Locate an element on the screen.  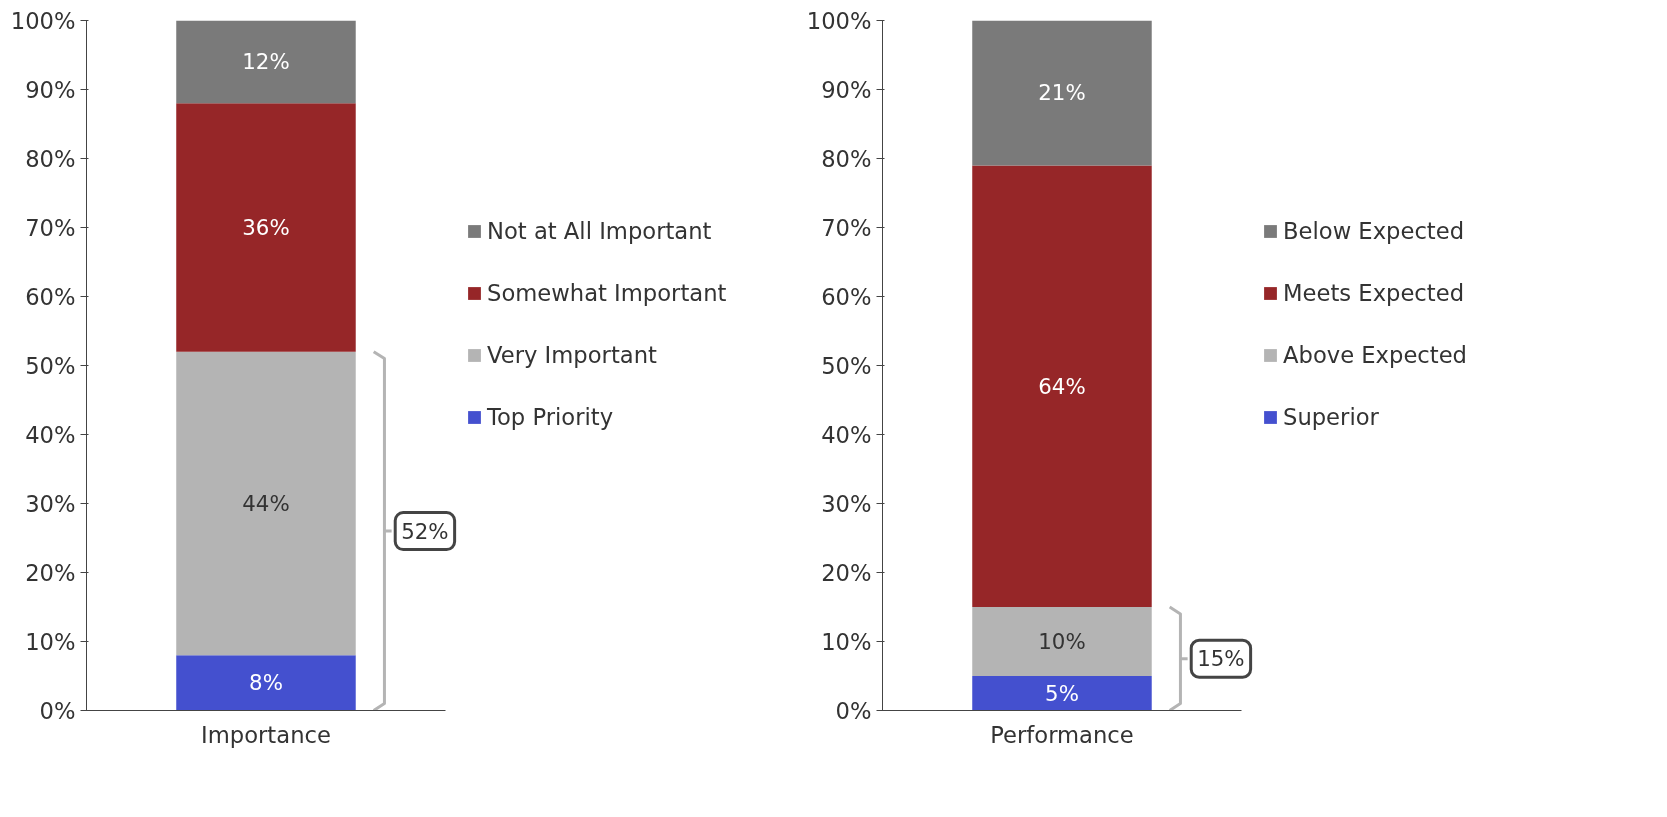
legend-label: Very Important is located at coordinates (572, 355).